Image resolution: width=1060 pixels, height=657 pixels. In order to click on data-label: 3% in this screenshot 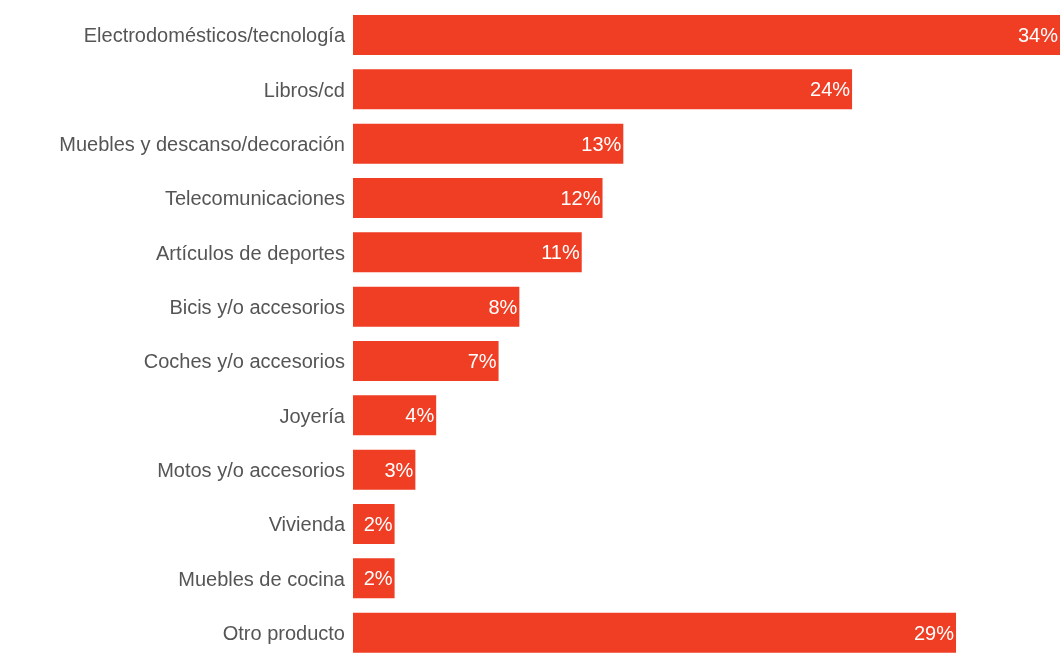, I will do `click(399, 469)`.